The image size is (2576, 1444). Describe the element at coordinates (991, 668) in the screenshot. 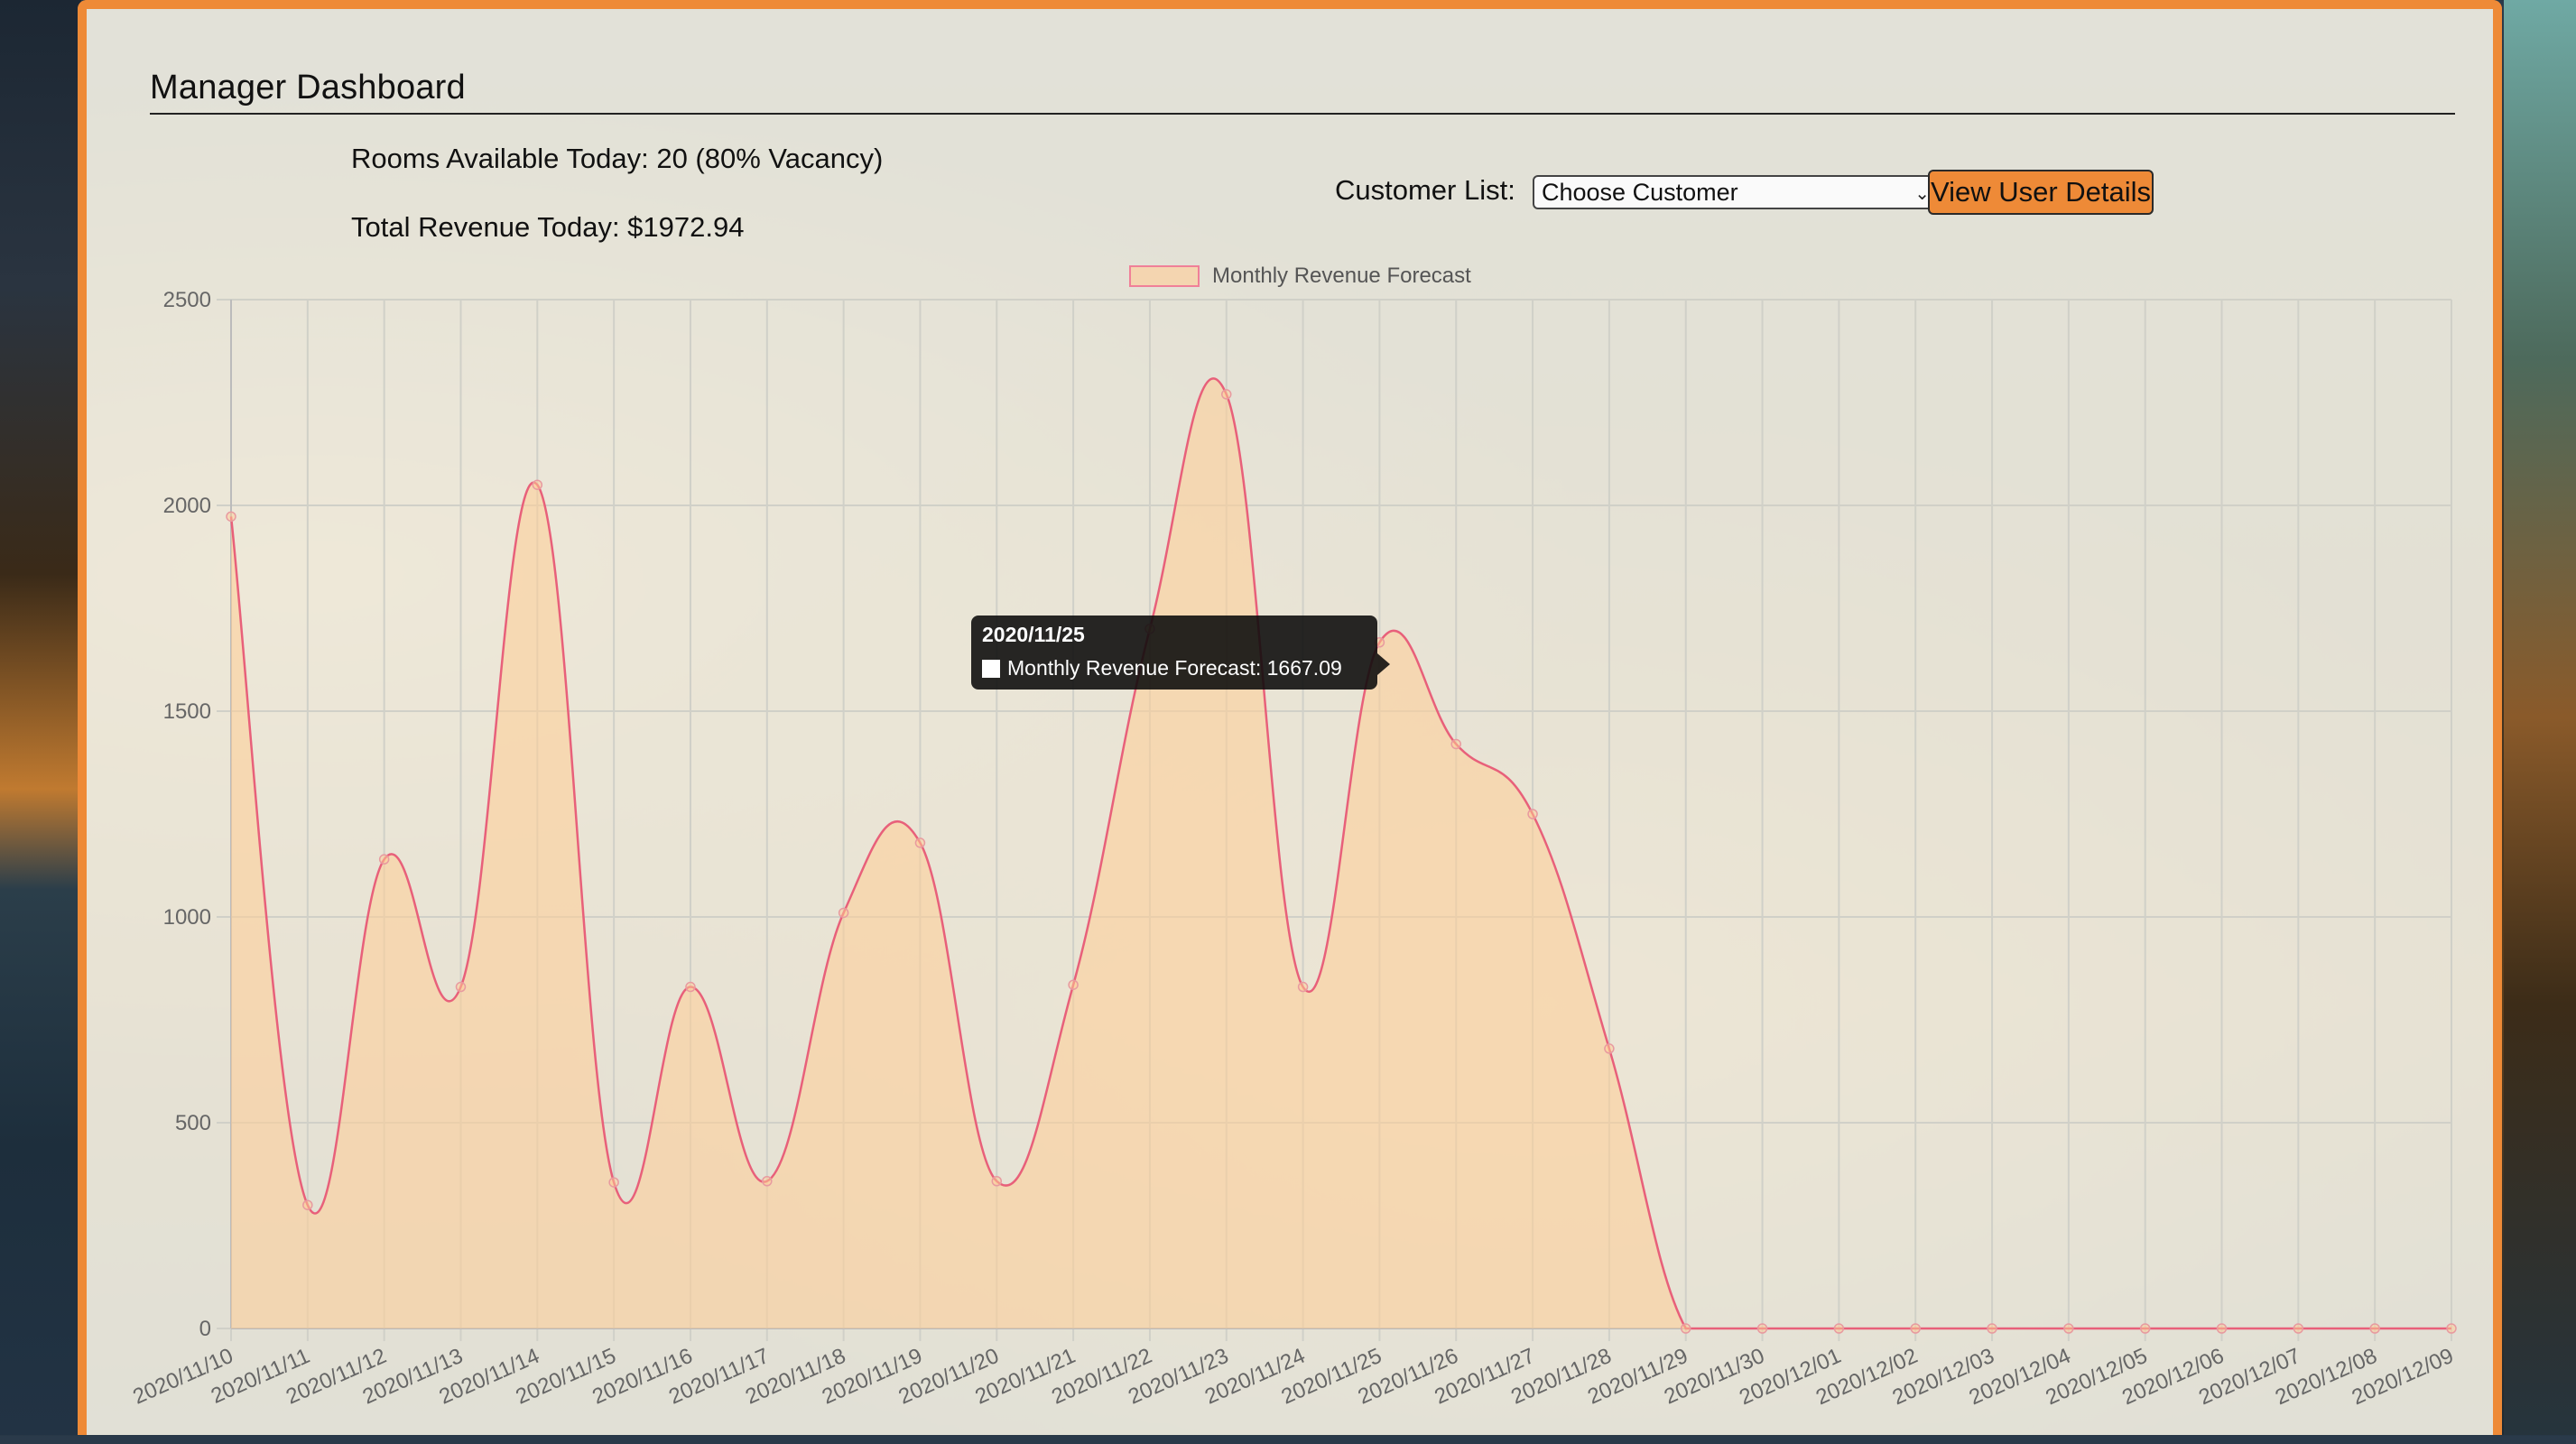

I see `tooltip-swatch` at that location.